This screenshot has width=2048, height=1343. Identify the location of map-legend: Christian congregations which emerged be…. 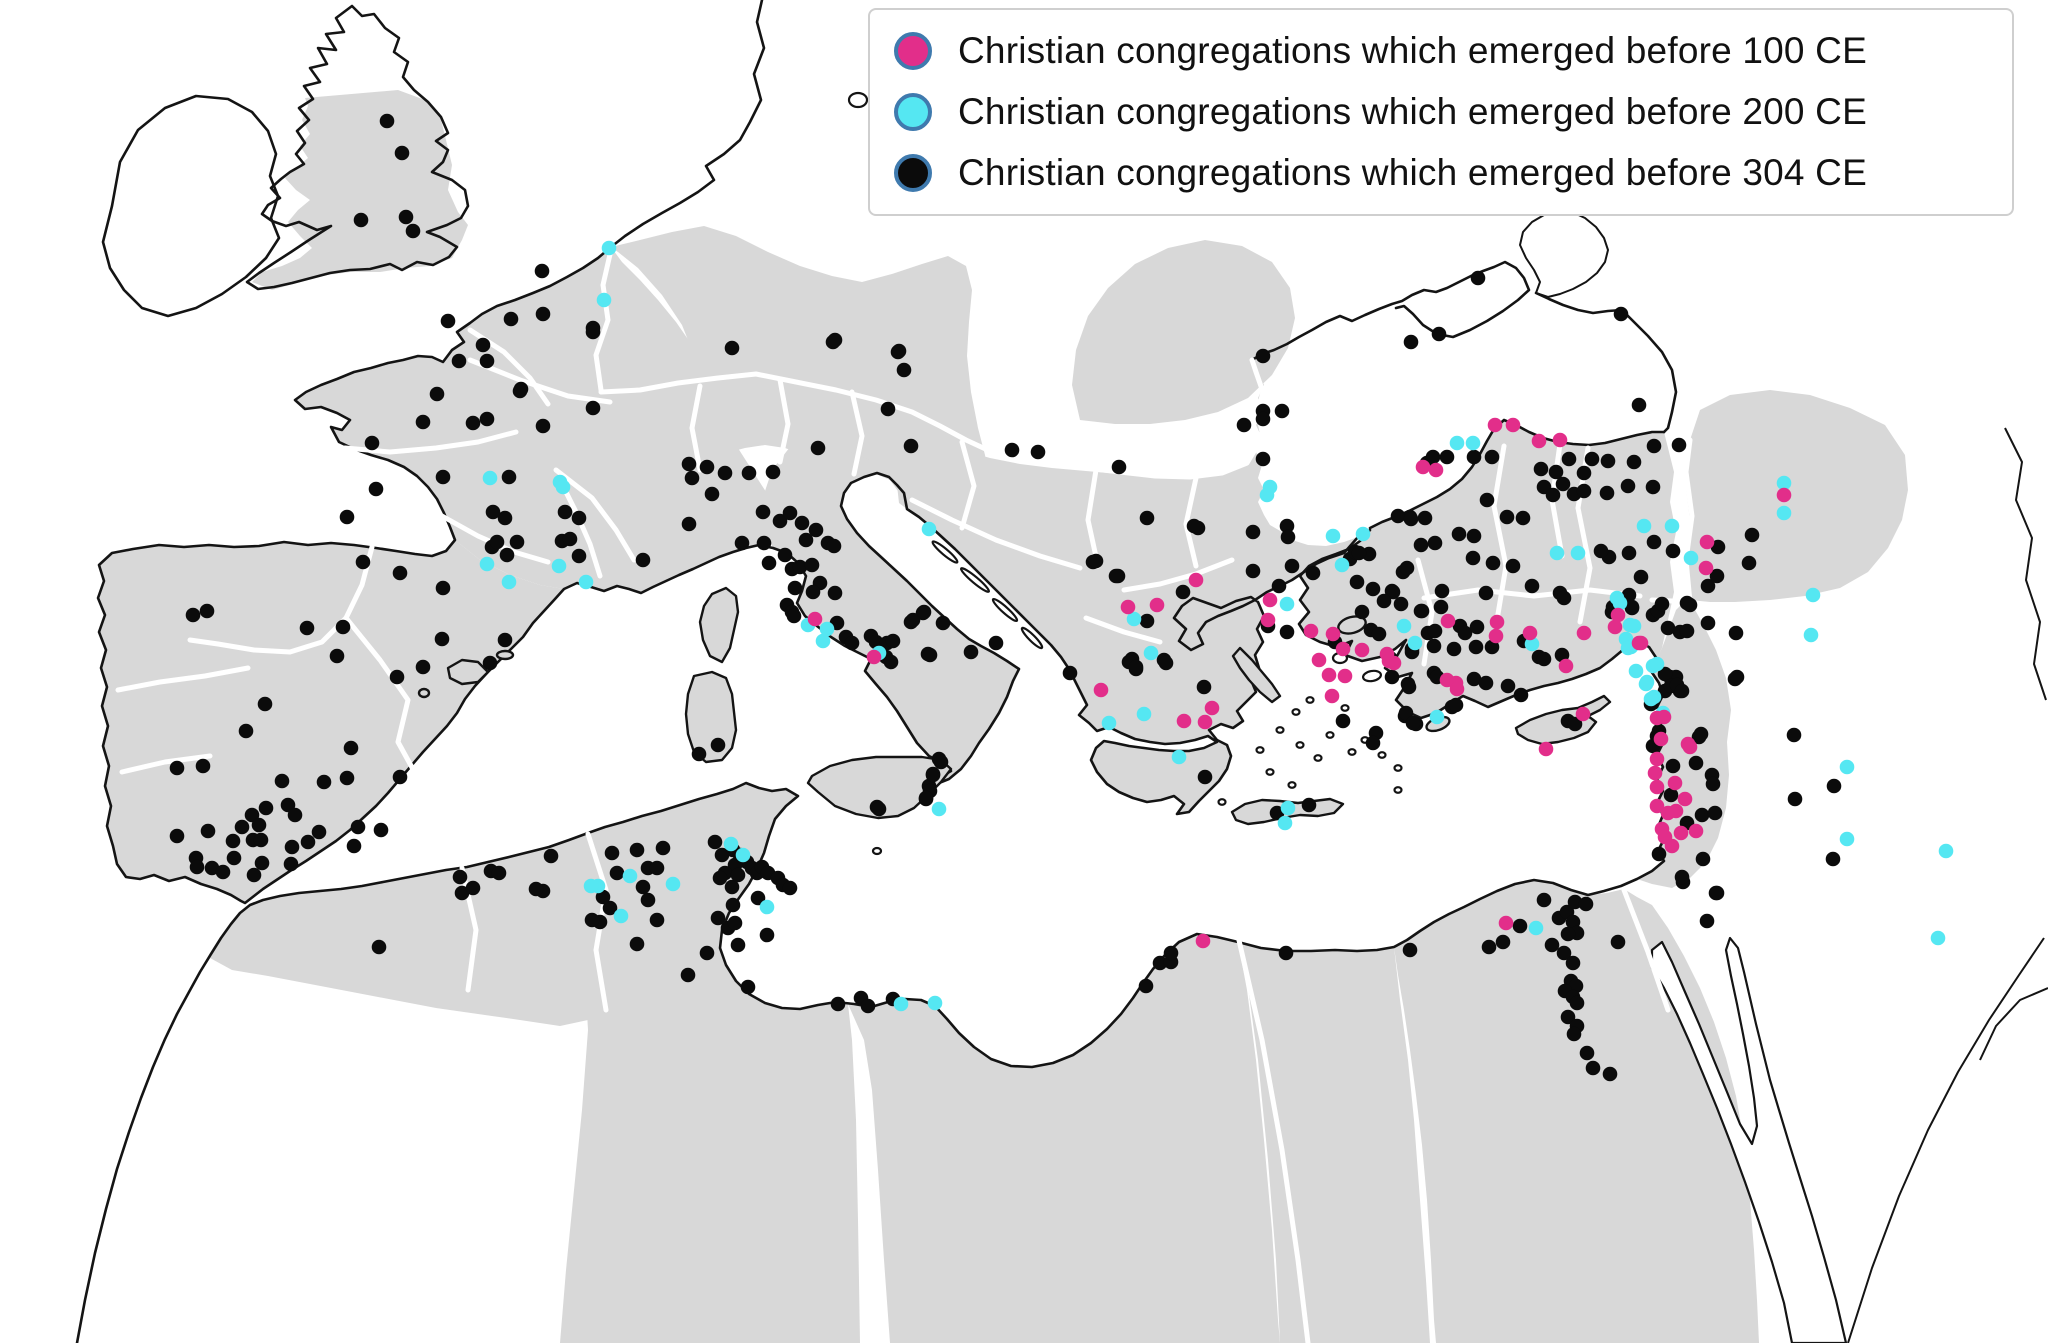
(1441, 112).